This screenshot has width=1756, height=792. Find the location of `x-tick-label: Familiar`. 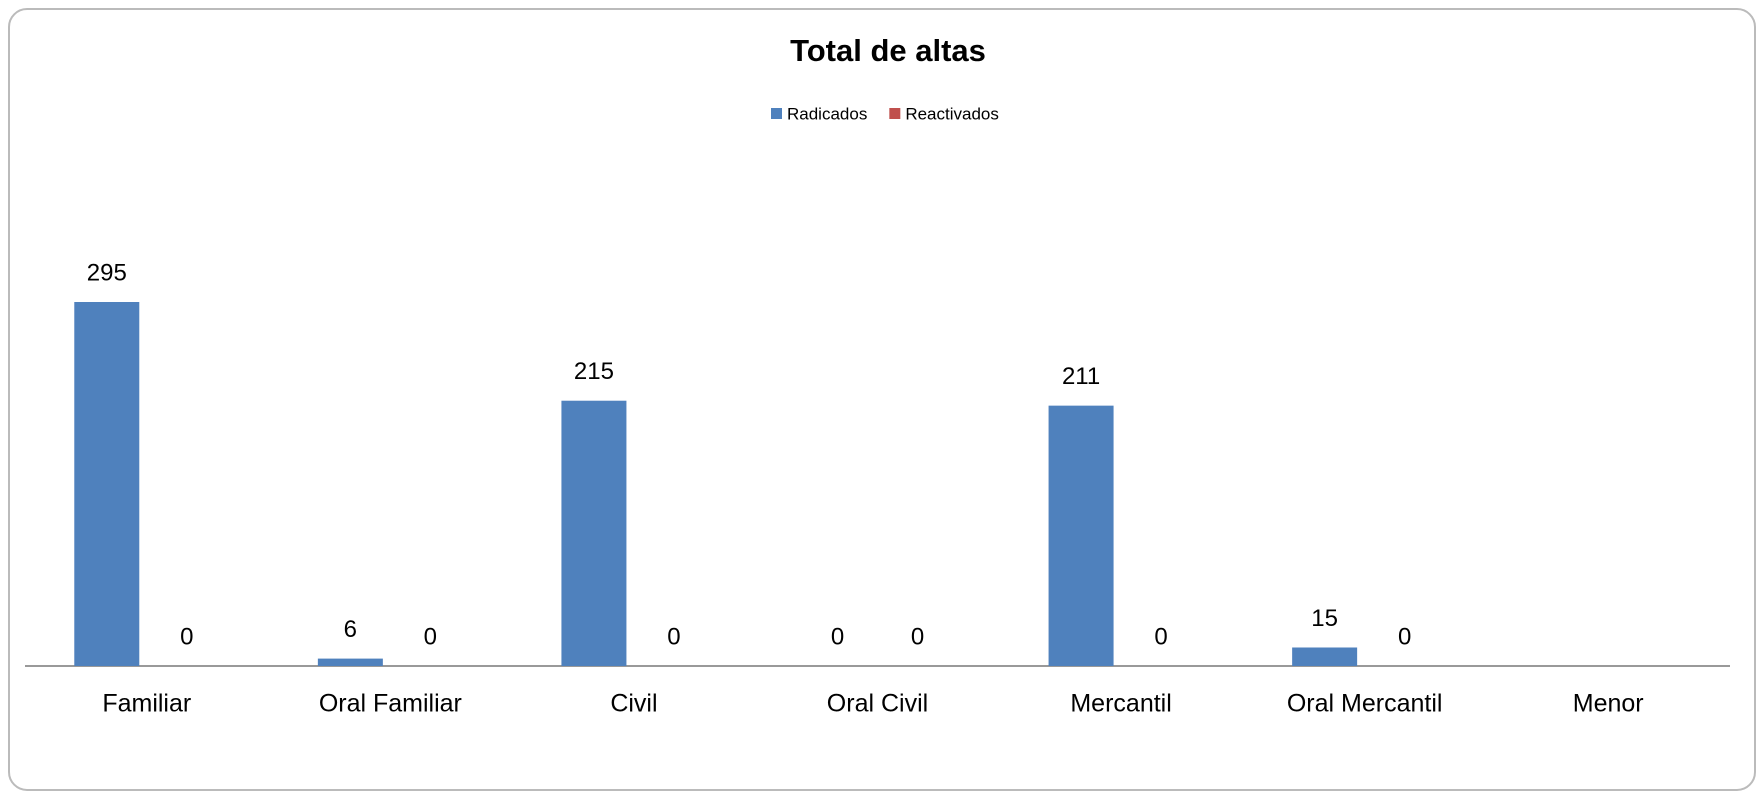

x-tick-label: Familiar is located at coordinates (146, 704).